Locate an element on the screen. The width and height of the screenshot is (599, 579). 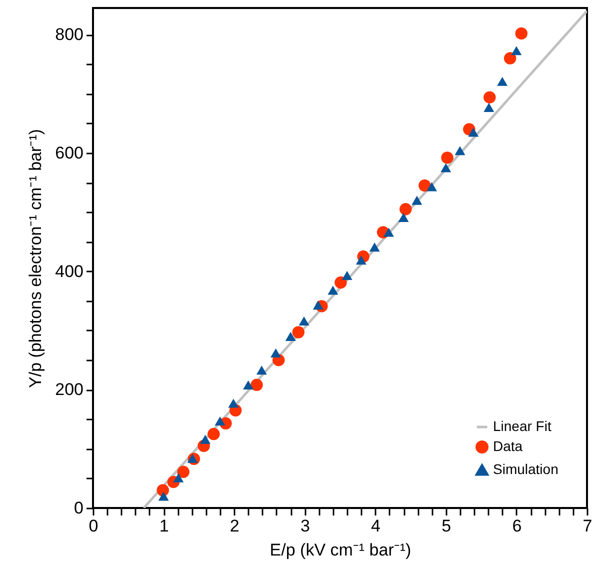
y-tick-label: 400 is located at coordinates (69, 271).